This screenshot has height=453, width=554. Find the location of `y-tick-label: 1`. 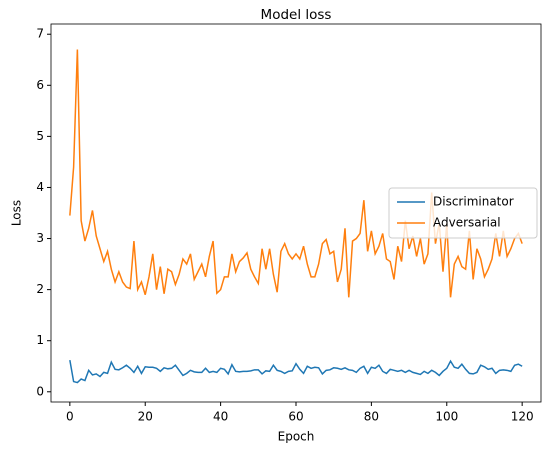

y-tick-label: 1 is located at coordinates (40, 340).